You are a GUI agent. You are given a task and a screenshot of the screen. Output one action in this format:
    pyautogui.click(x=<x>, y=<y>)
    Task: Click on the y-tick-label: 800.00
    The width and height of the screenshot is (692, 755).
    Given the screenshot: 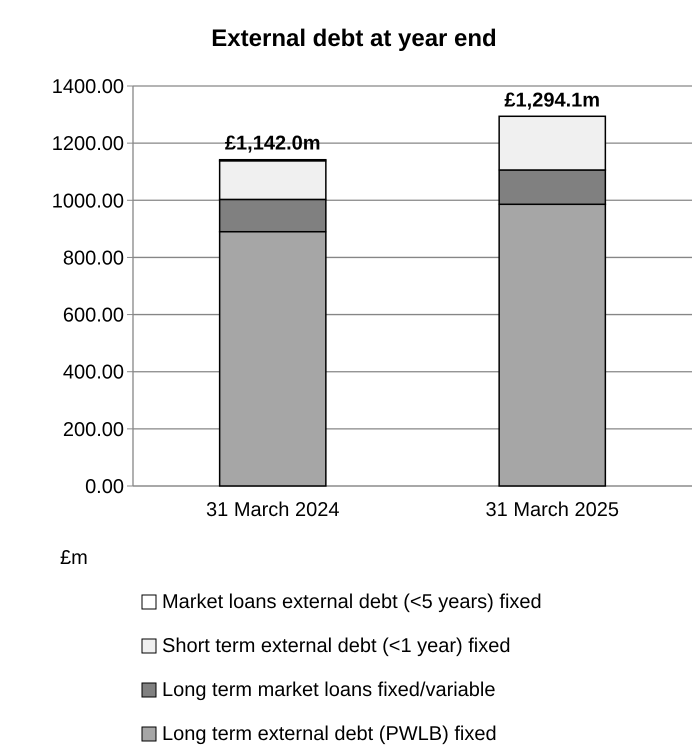 What is the action you would take?
    pyautogui.click(x=93, y=258)
    